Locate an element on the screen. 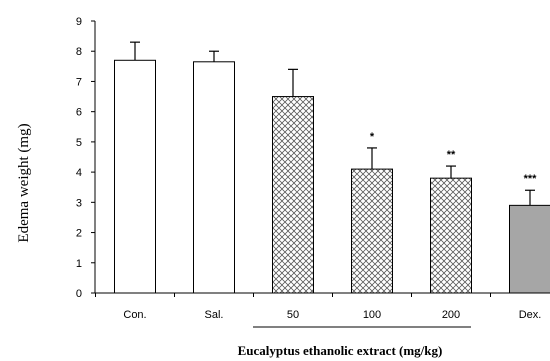  x-axis: Con. Sal. 50 100 200 Dex. is located at coordinates (322, 306).